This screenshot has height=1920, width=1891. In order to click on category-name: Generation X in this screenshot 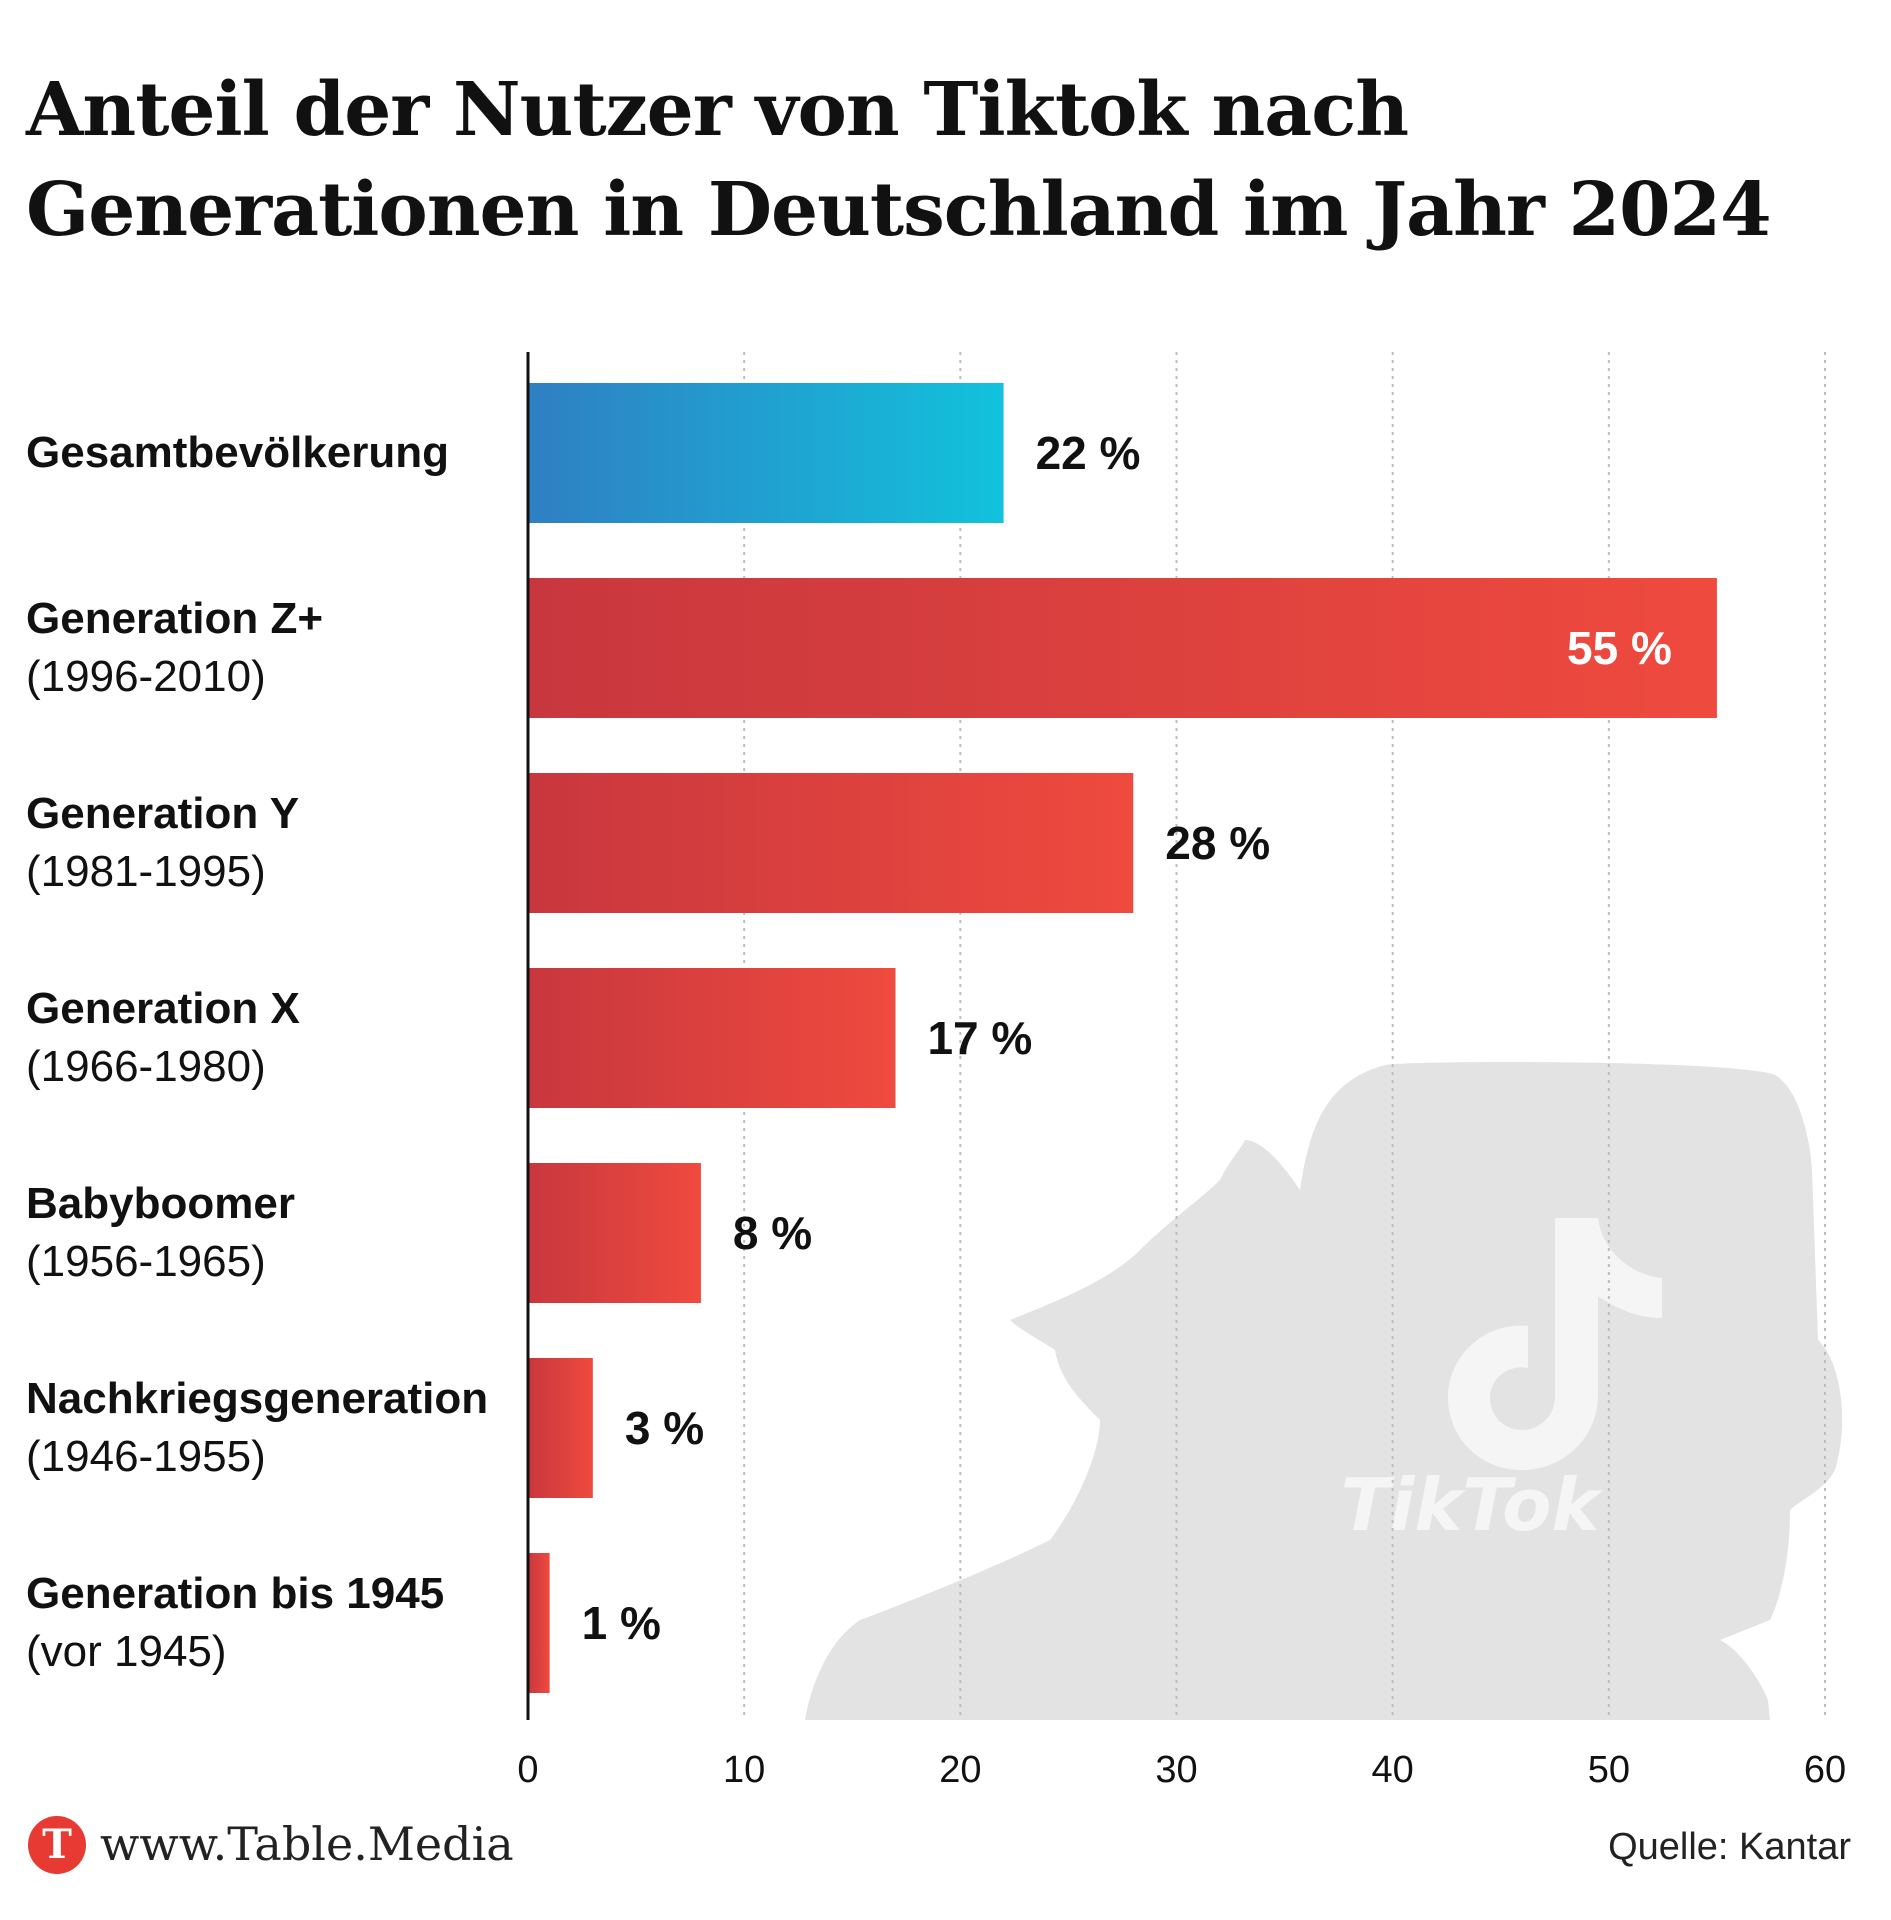, I will do `click(163, 1008)`.